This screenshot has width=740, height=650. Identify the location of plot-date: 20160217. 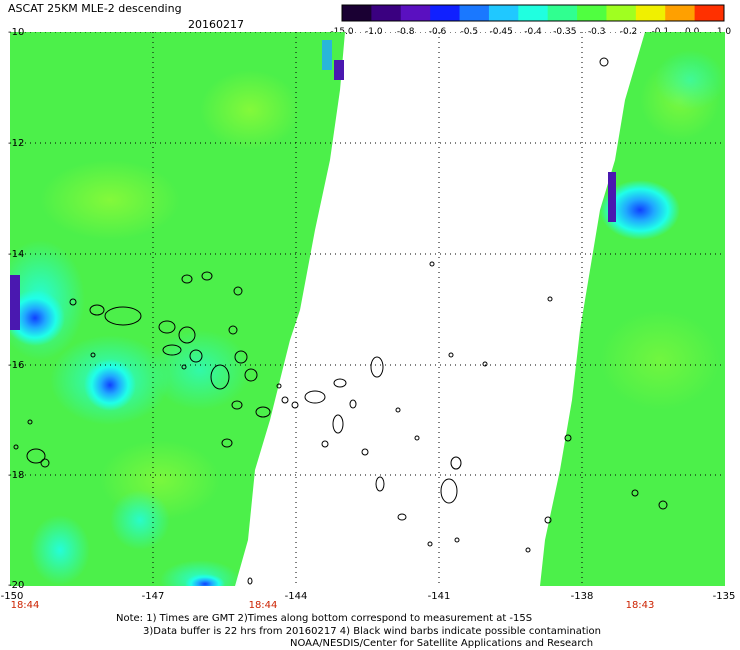
(216, 24).